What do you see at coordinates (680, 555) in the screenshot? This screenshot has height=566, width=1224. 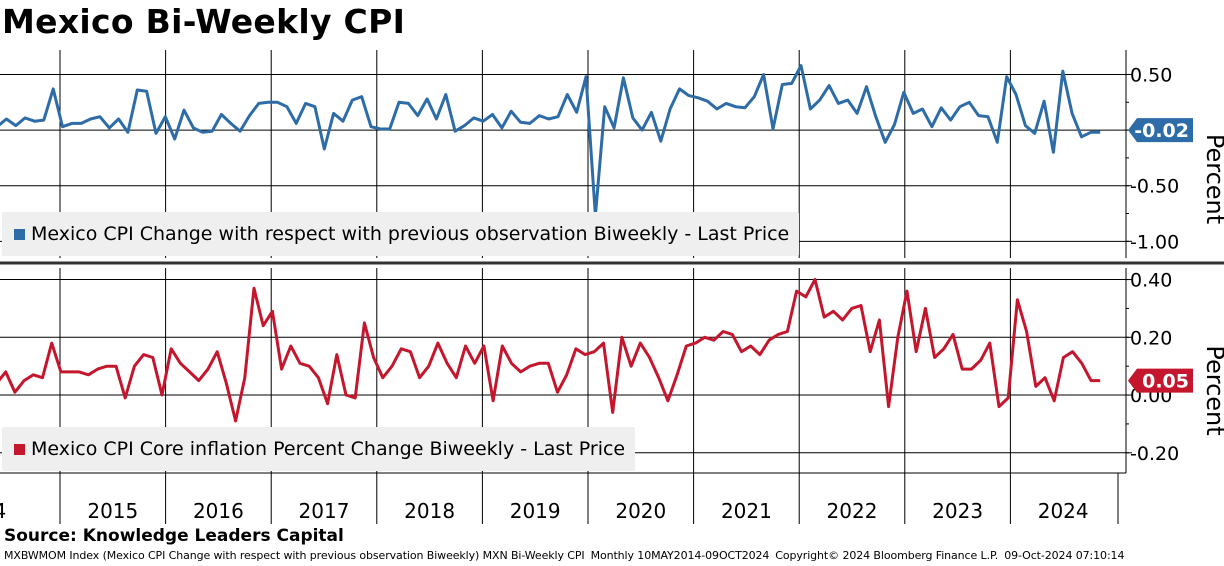 I see `footer-range: Monthly 10MAY2014-09OCT2024` at bounding box center [680, 555].